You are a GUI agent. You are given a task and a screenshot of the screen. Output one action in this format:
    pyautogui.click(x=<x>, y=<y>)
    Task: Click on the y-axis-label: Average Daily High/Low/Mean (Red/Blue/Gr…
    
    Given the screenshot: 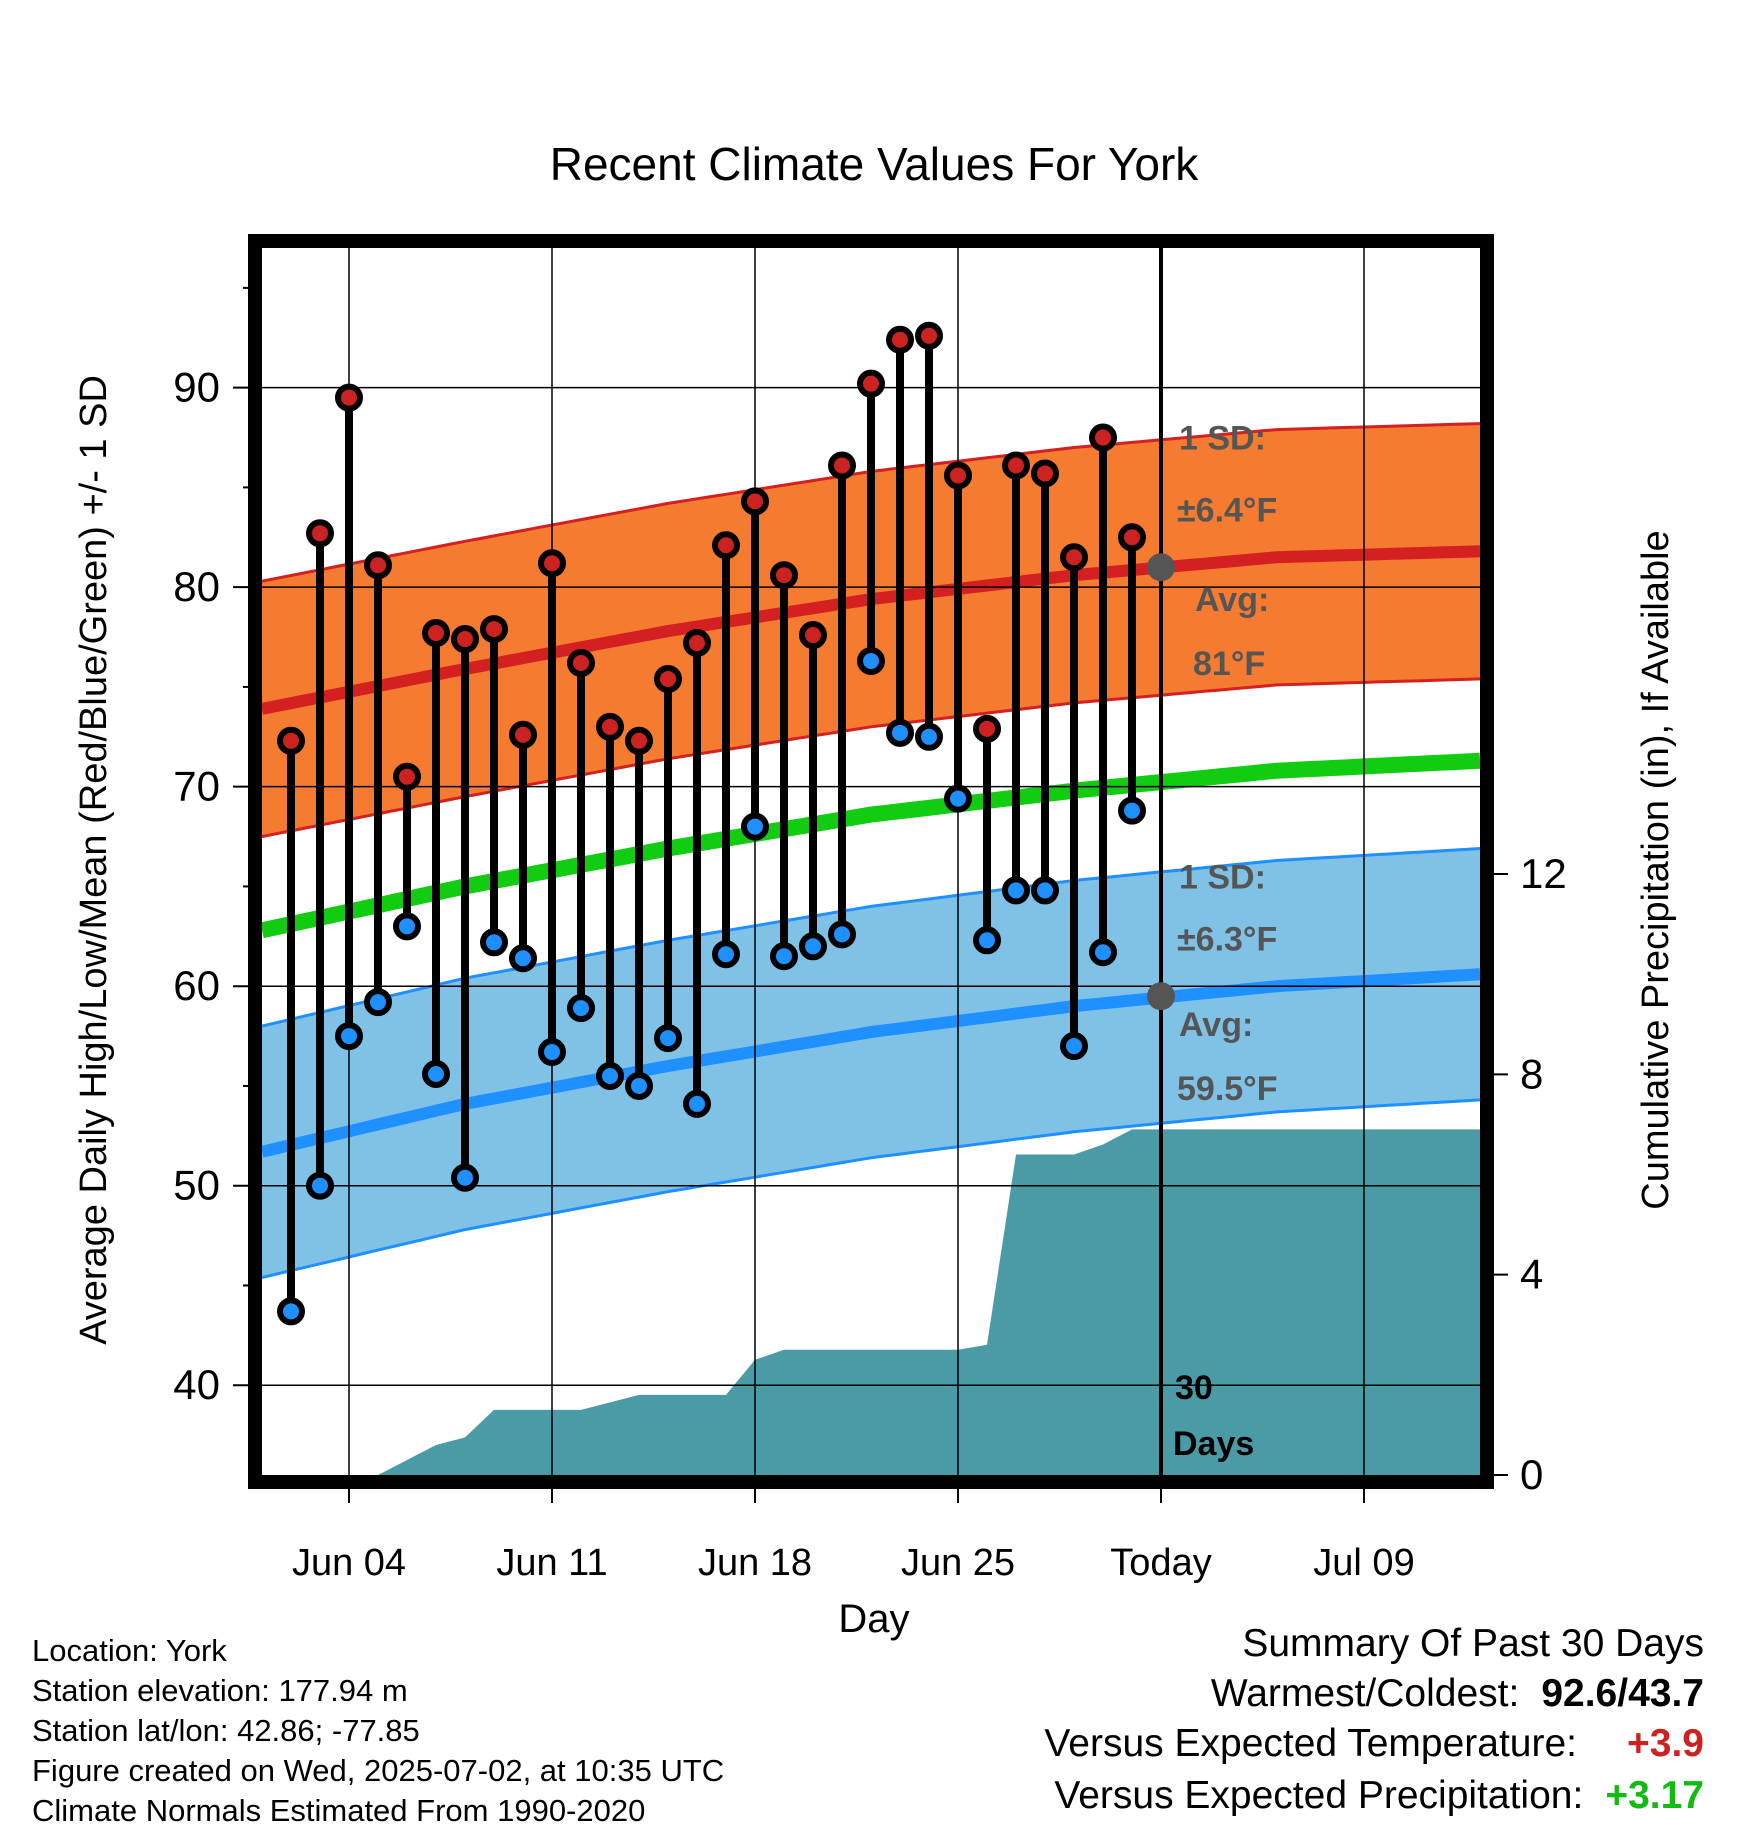 What is the action you would take?
    pyautogui.click(x=94, y=860)
    